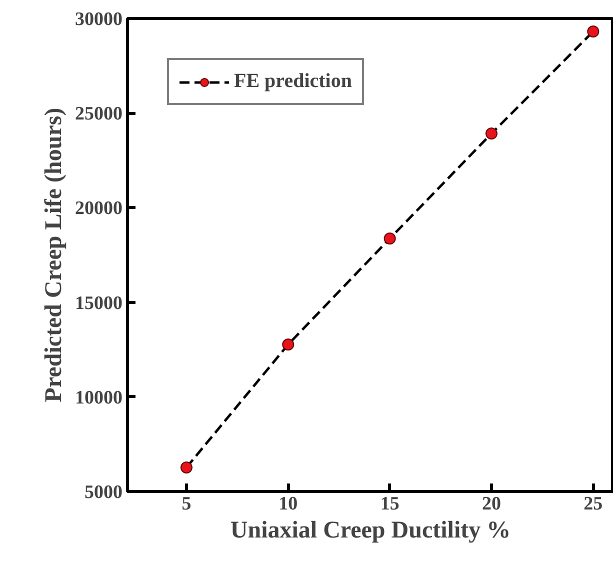  Describe the element at coordinates (54, 255) in the screenshot. I see `y-axis-title: Predicted Creep Life (hours)` at that location.